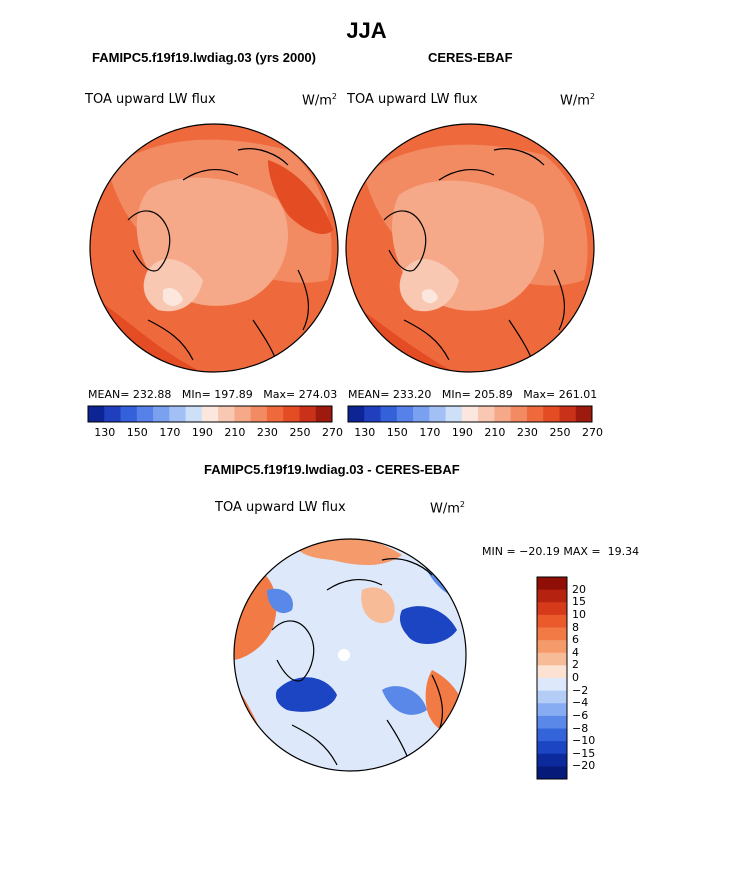  What do you see at coordinates (561, 551) in the screenshot?
I see `diff-minmax: MIN = −20.19 MAX = 19.34` at bounding box center [561, 551].